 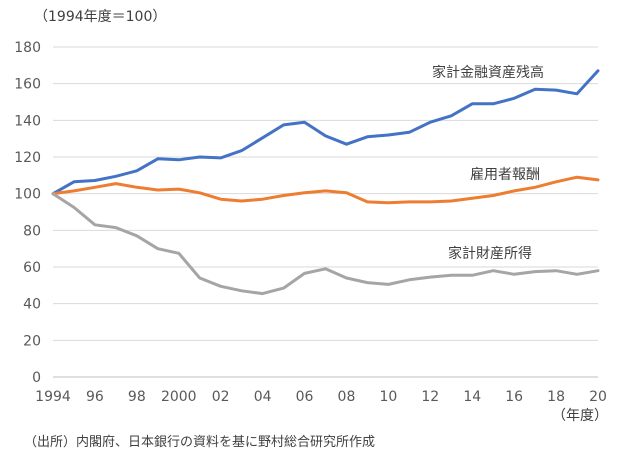 What do you see at coordinates (32, 305) in the screenshot?
I see `y-tick-label: 40` at bounding box center [32, 305].